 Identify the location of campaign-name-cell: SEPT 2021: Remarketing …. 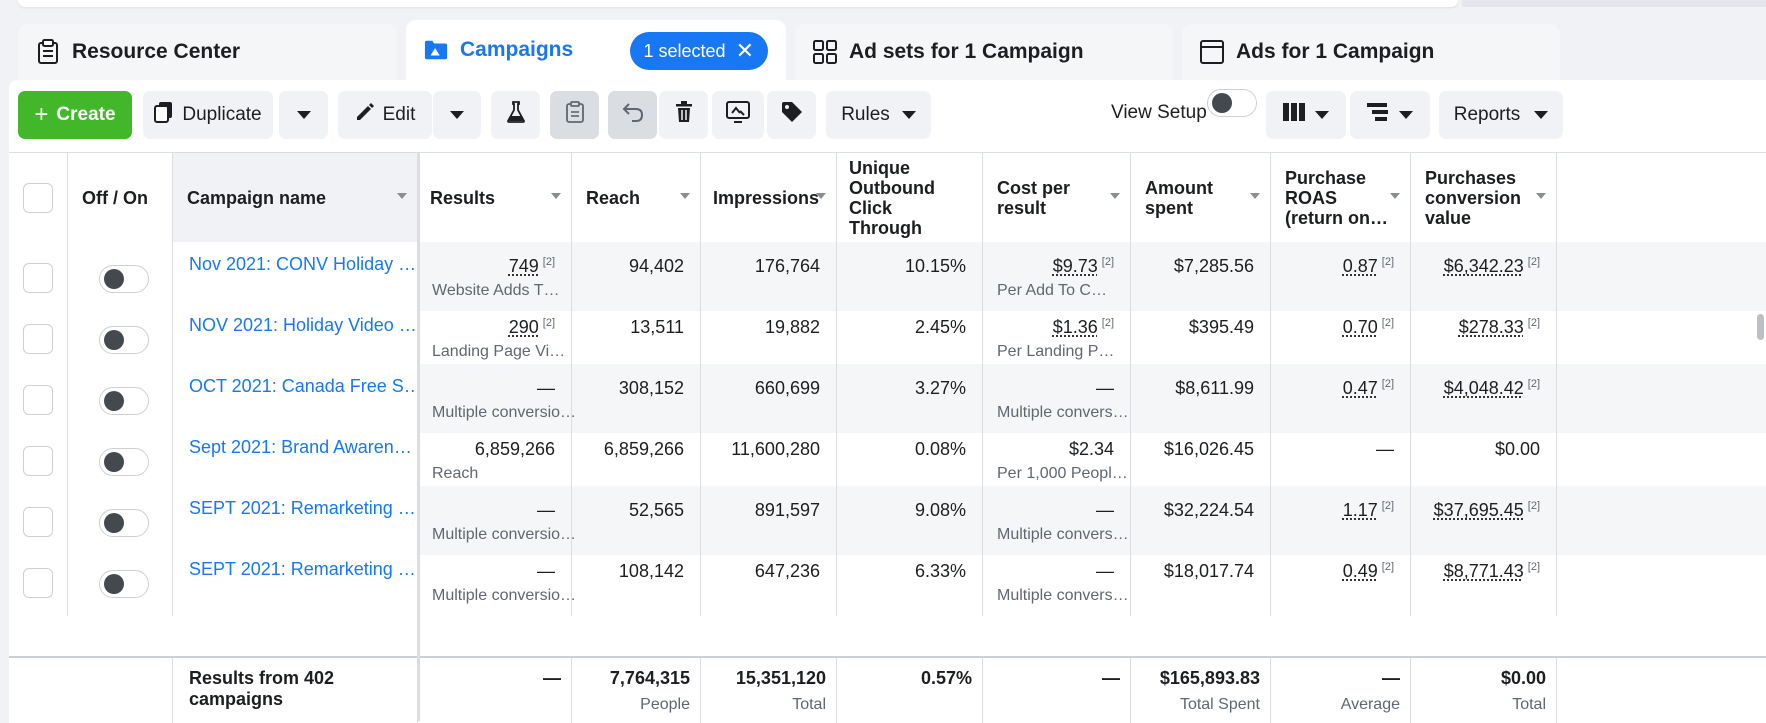
(295, 520).